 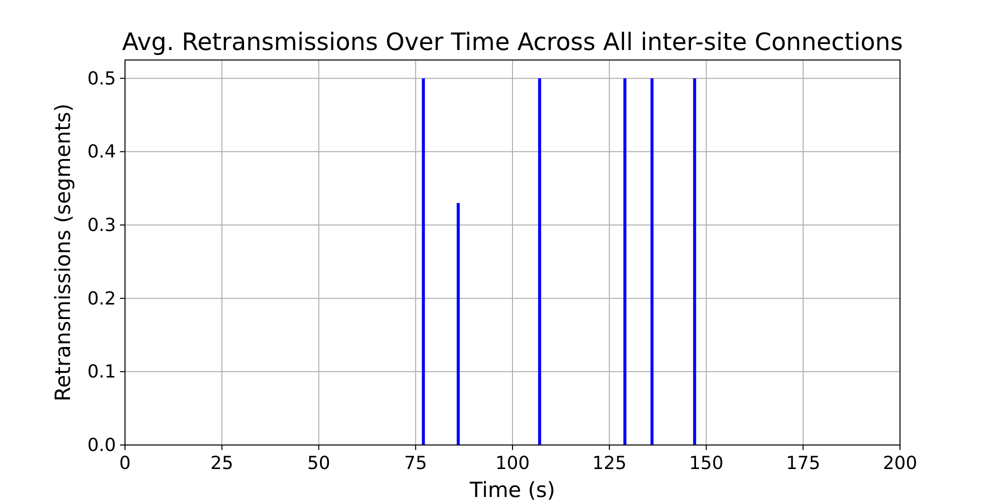 What do you see at coordinates (101, 372) in the screenshot?
I see `y-tick-label: 0.1` at bounding box center [101, 372].